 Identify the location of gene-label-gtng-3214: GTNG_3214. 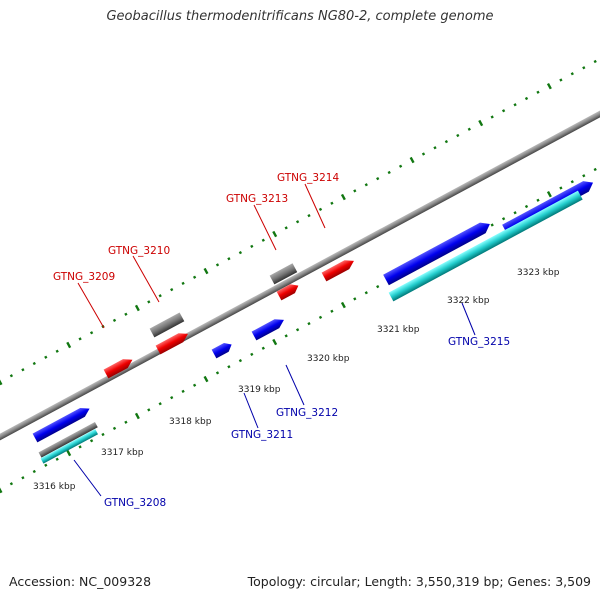
(308, 178).